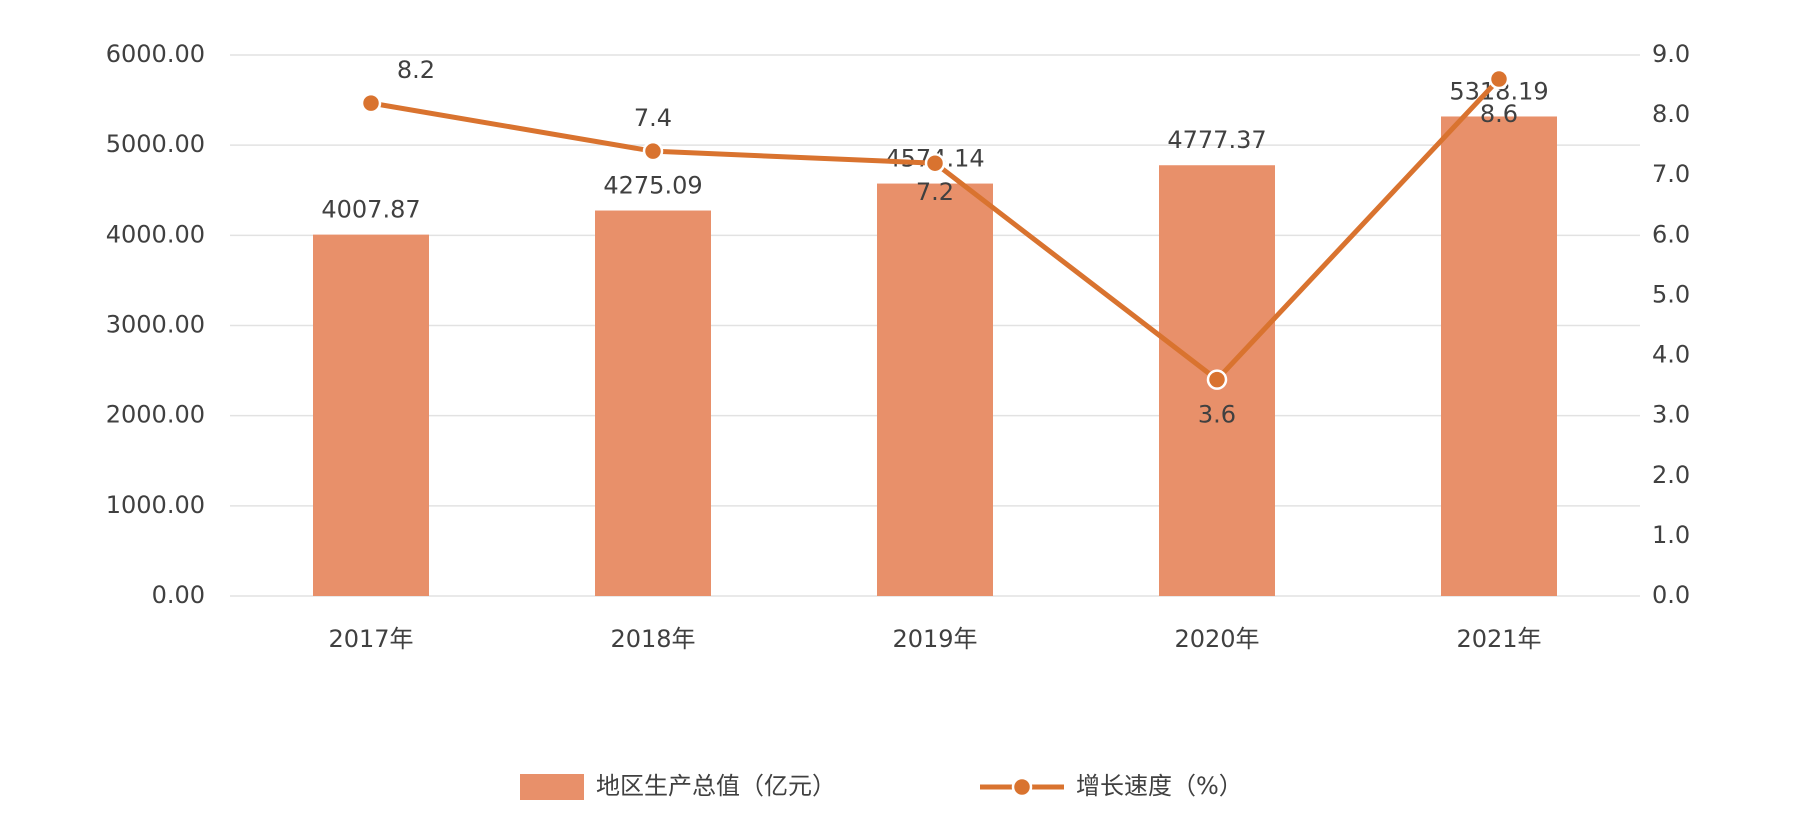 The image size is (1814, 822). What do you see at coordinates (155, 54) in the screenshot?
I see `y-tick-label: 6000.00` at bounding box center [155, 54].